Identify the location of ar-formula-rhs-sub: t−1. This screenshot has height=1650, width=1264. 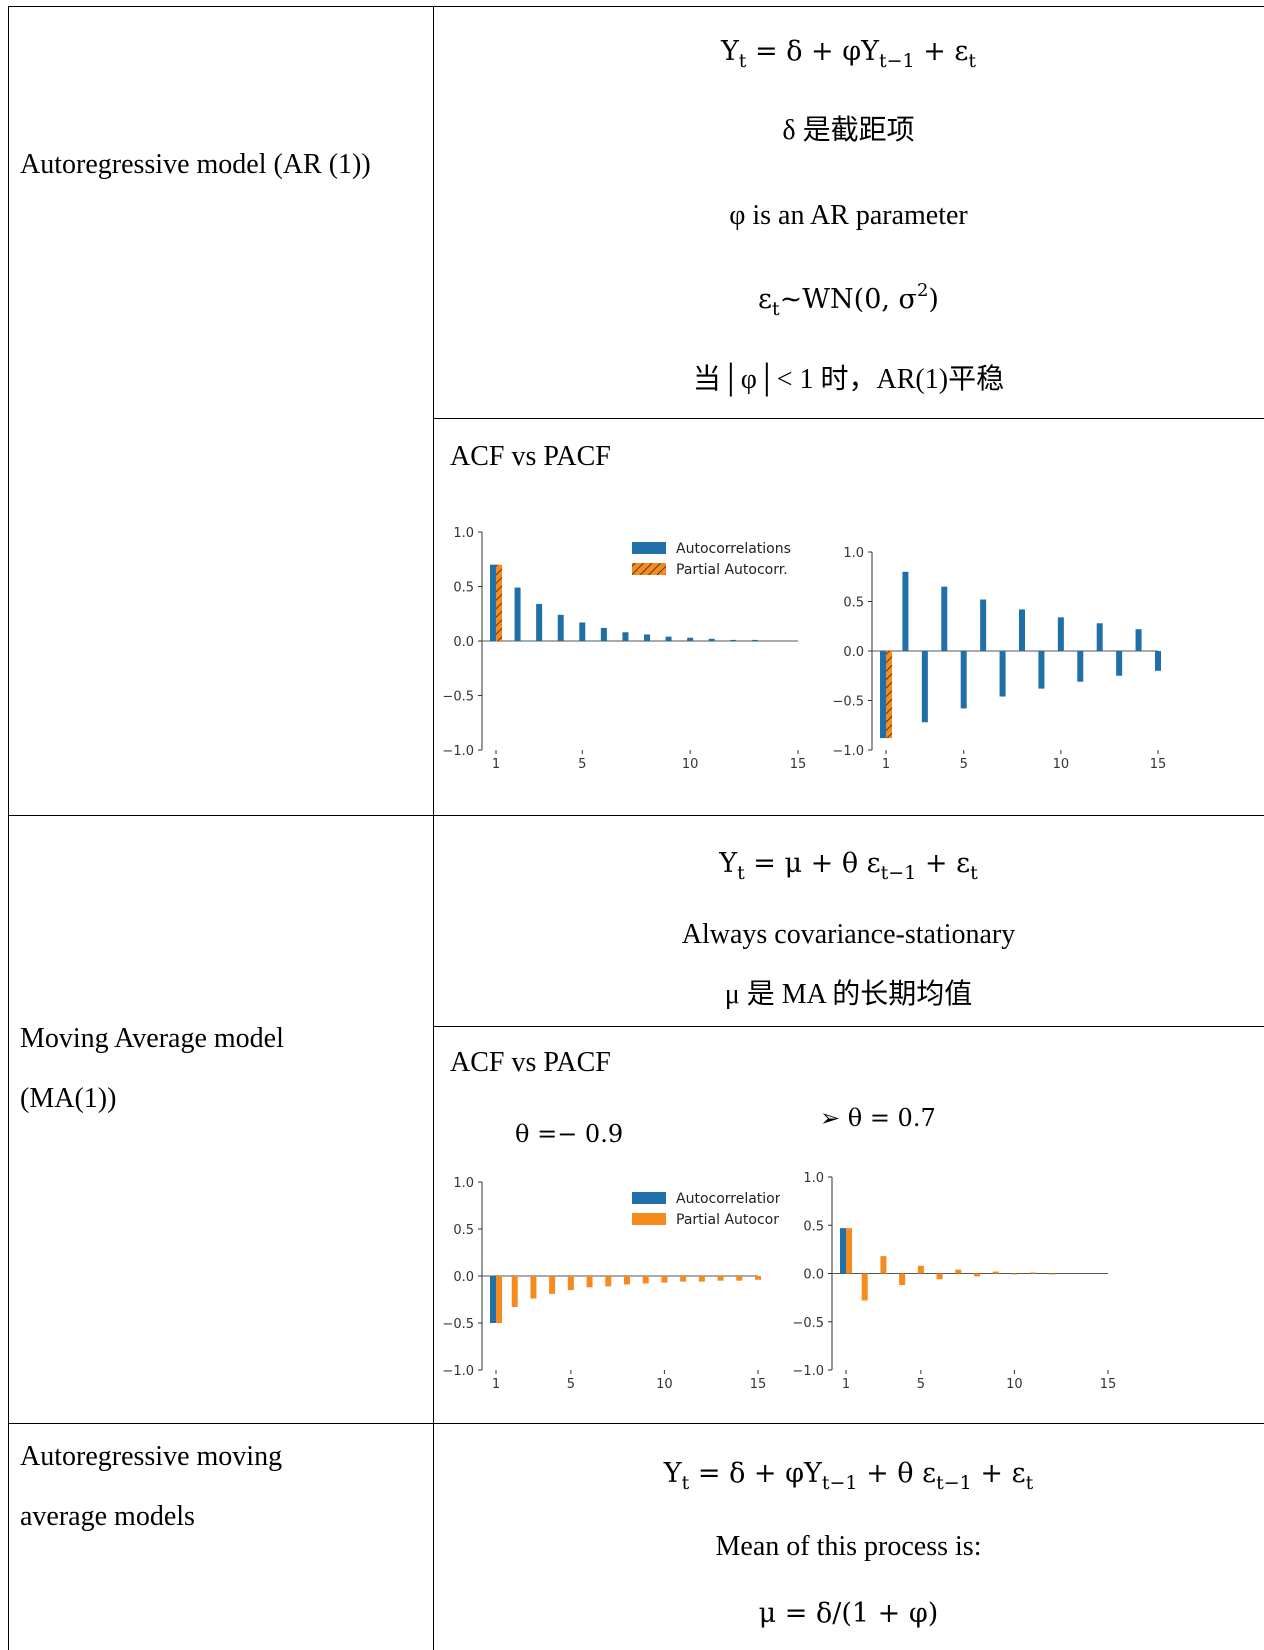
(896, 61).